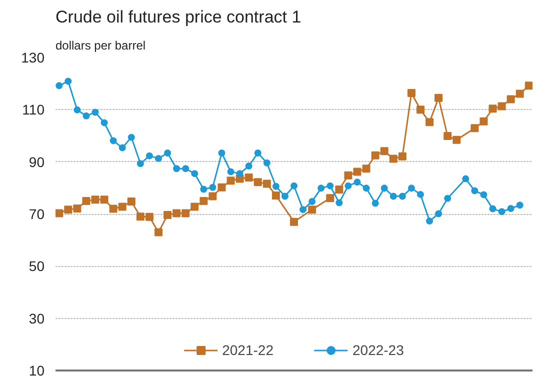 The height and width of the screenshot is (376, 550). What do you see at coordinates (36, 214) in the screenshot?
I see `y-tick-label: 70` at bounding box center [36, 214].